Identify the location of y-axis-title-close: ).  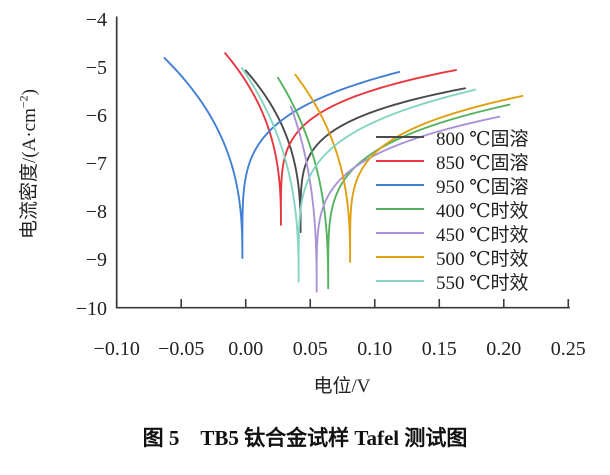
(29, 92).